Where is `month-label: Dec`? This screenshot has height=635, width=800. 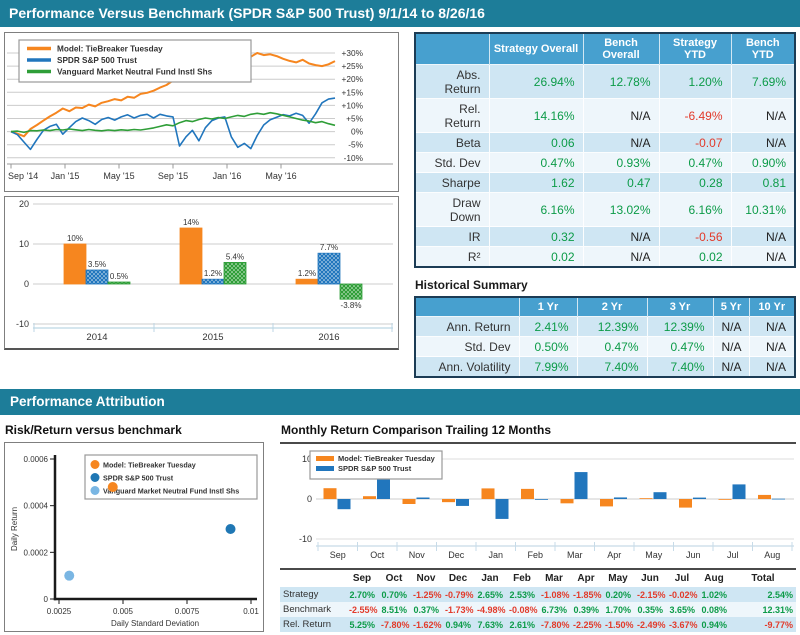 month-label: Dec is located at coordinates (456, 555).